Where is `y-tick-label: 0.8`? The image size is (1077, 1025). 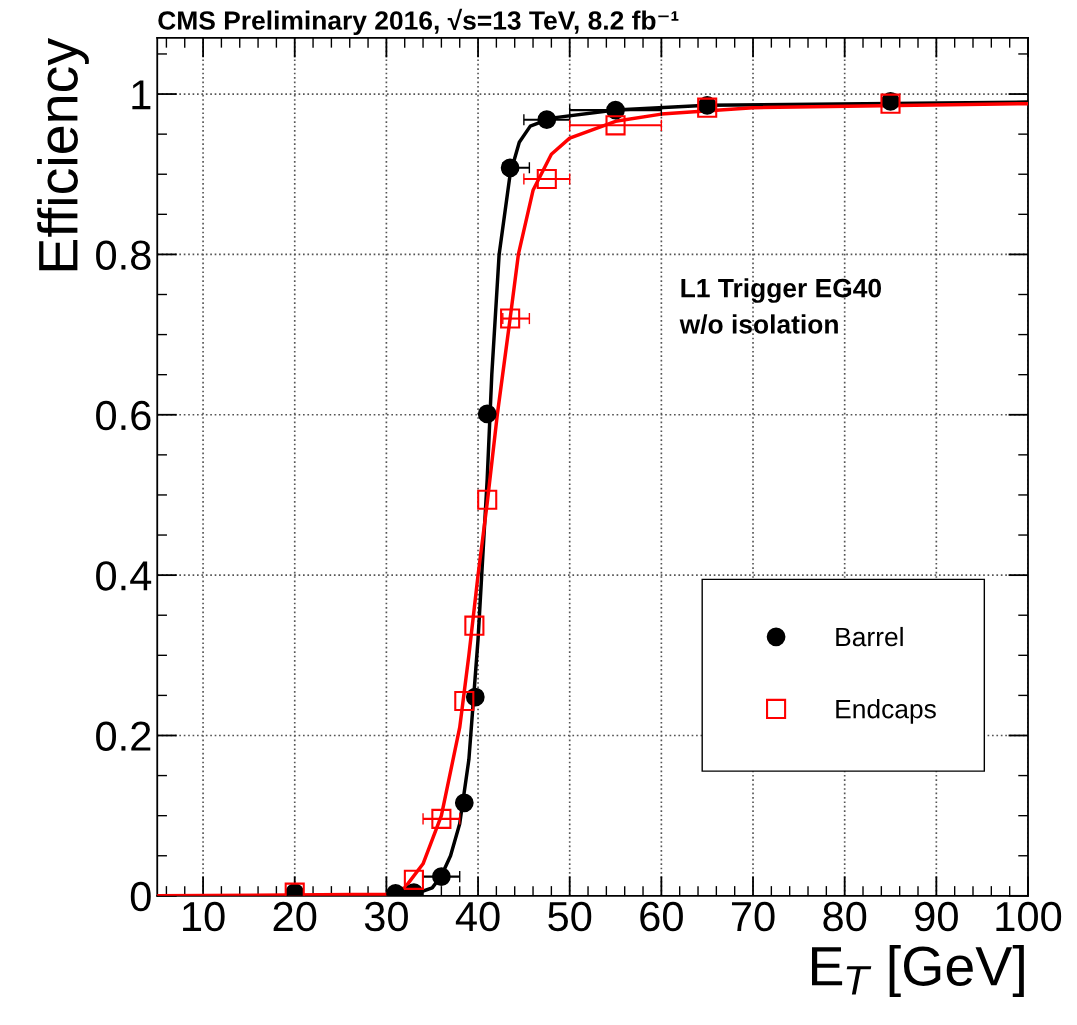
y-tick-label: 0.8 is located at coordinates (123, 255).